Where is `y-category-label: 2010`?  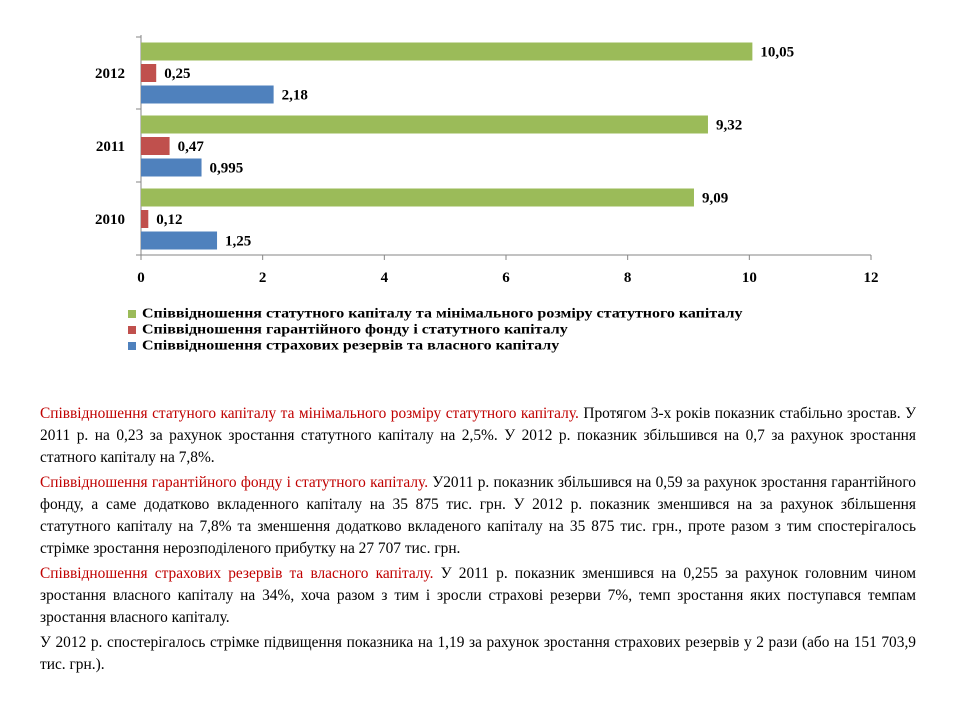 y-category-label: 2010 is located at coordinates (110, 220).